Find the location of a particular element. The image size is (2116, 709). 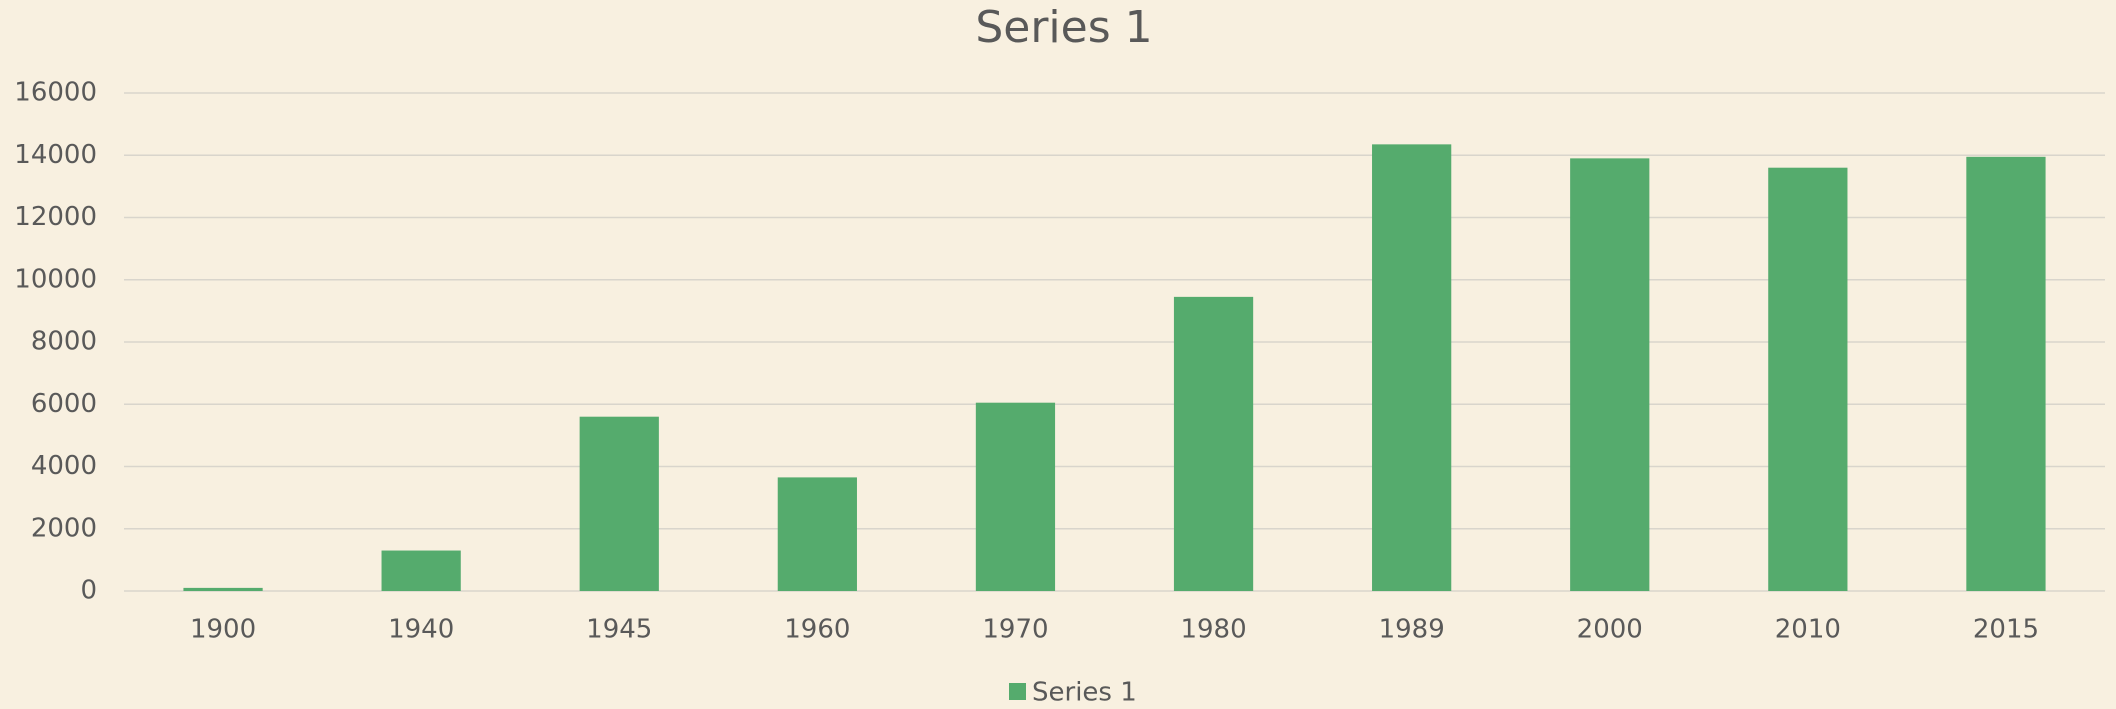

y-tick-label: 10000 is located at coordinates (55, 279).